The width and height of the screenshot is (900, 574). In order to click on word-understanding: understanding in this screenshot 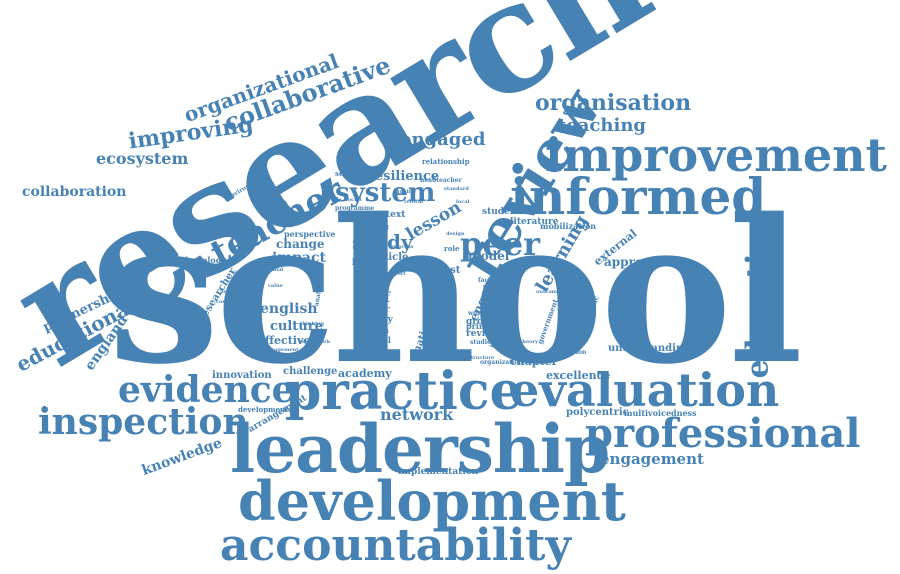, I will do `click(649, 348)`.